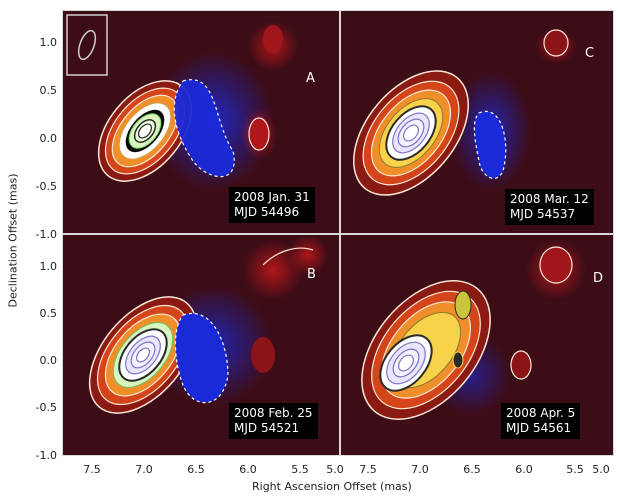 Image resolution: width=618 pixels, height=496 pixels. I want to click on xtick-right-6: 5.0, so click(601, 469).